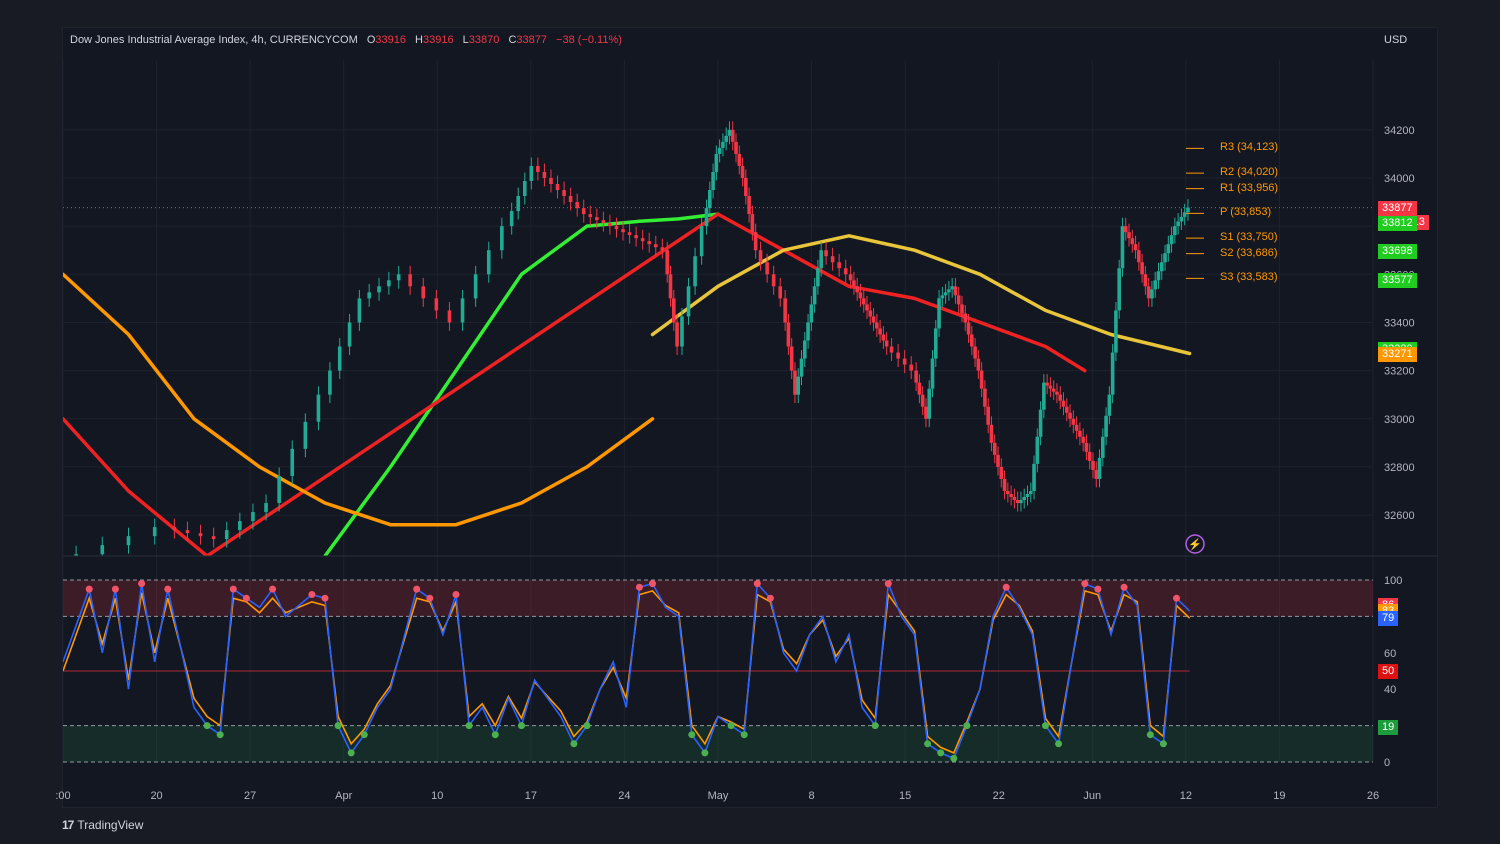 Image resolution: width=1500 pixels, height=844 pixels. I want to click on pivot-label: S2 (33,686), so click(1249, 252).